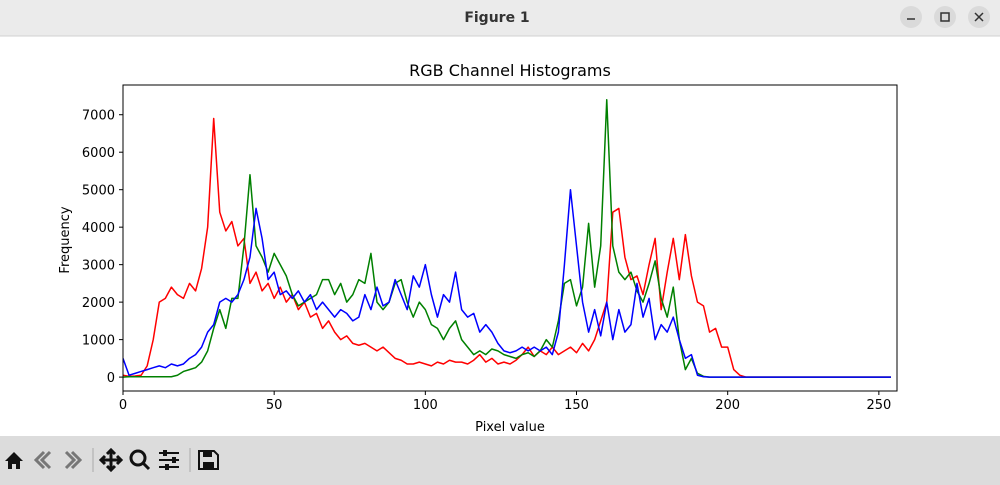 This screenshot has width=1000, height=485. I want to click on y-tick-label: 4000, so click(98, 228).